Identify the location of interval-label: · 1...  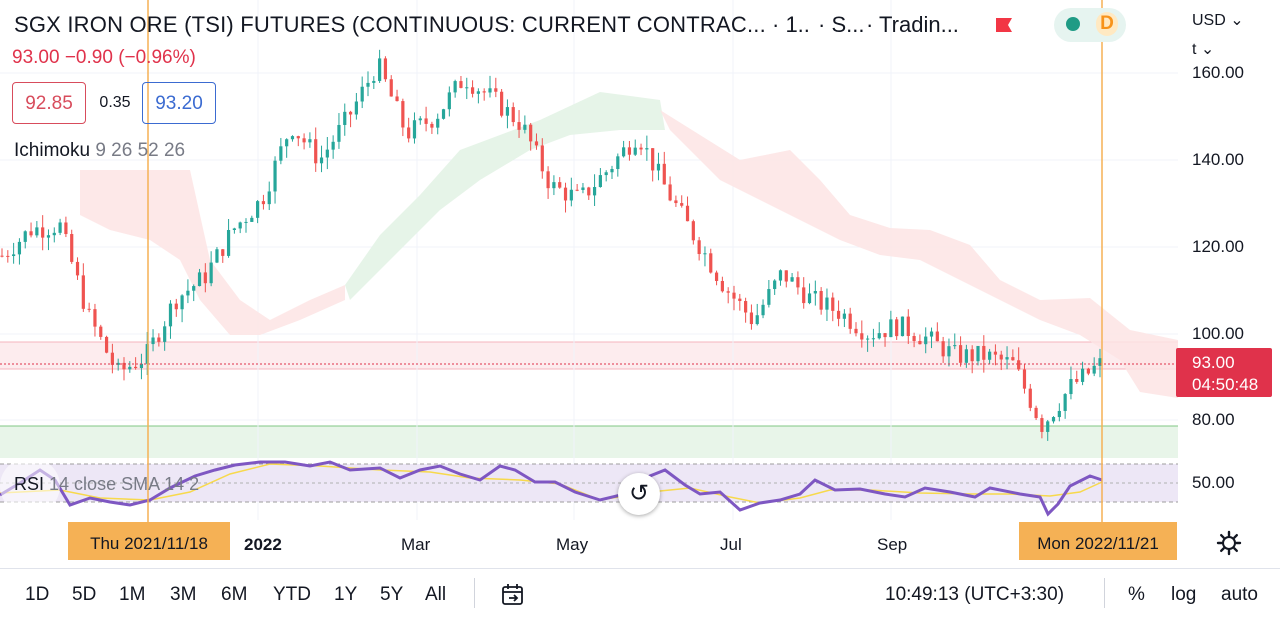
(791, 24).